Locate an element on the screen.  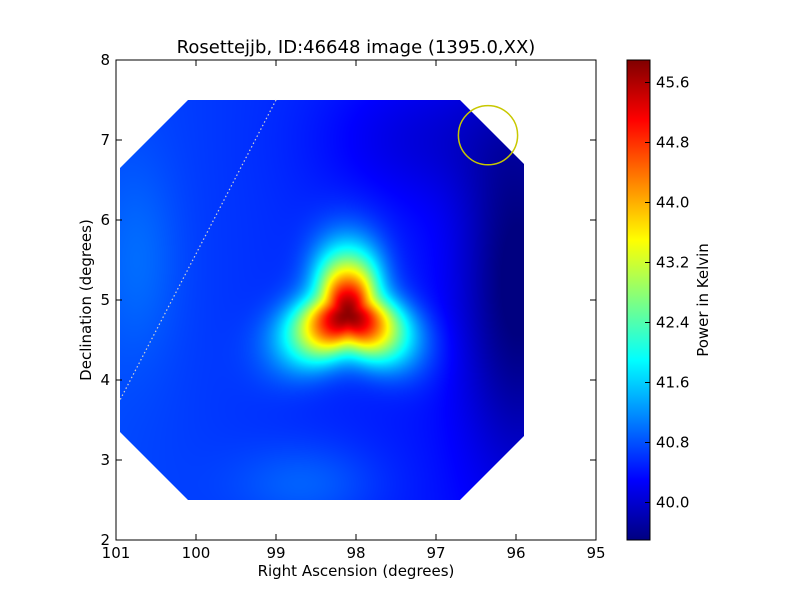
colorbar-label: Power in Kelvin is located at coordinates (703, 300).